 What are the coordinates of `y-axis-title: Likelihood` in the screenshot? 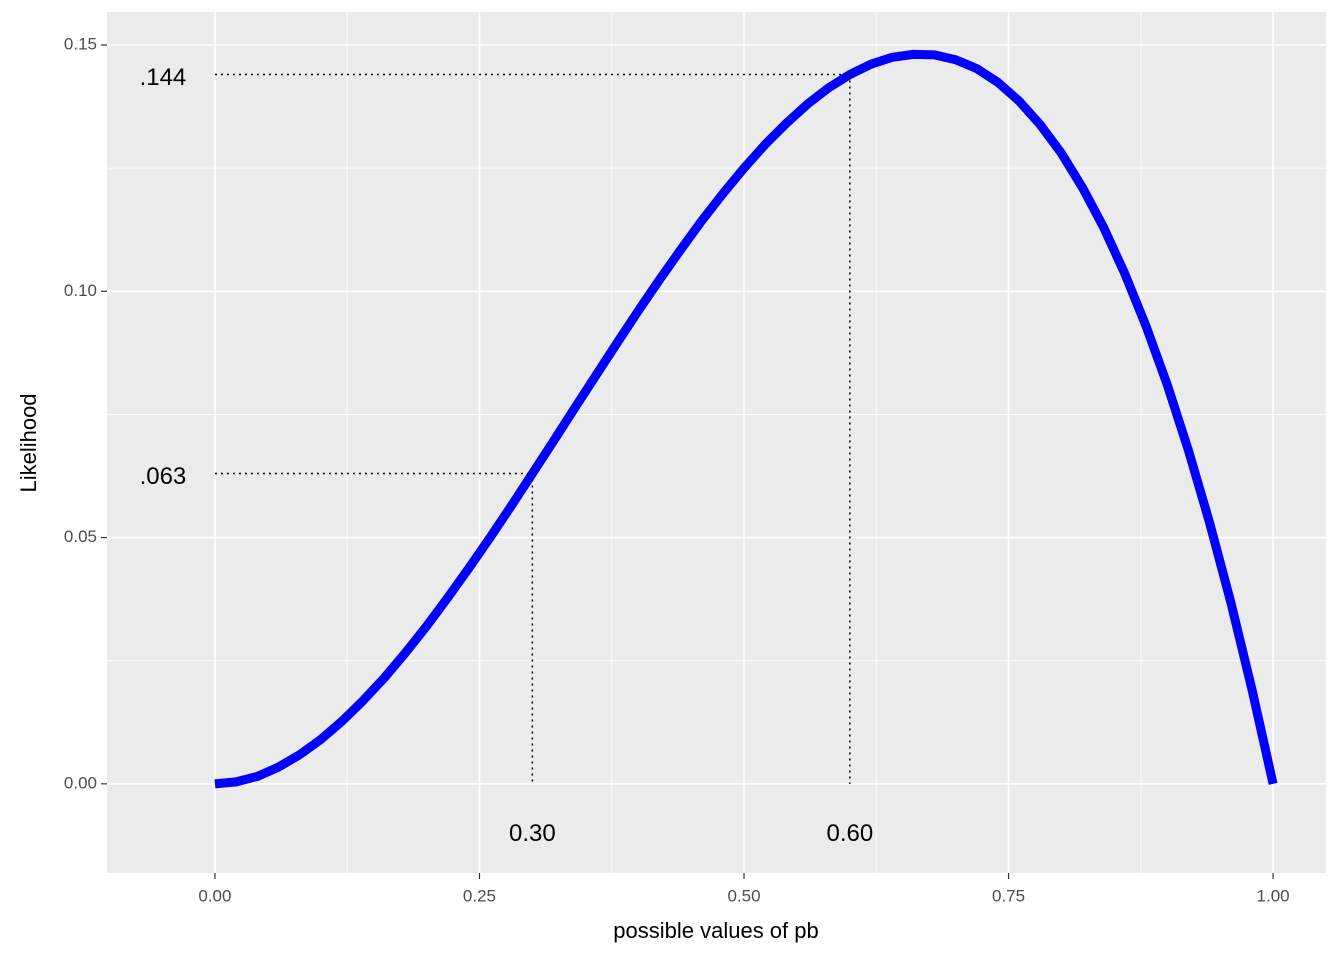 It's located at (28, 442).